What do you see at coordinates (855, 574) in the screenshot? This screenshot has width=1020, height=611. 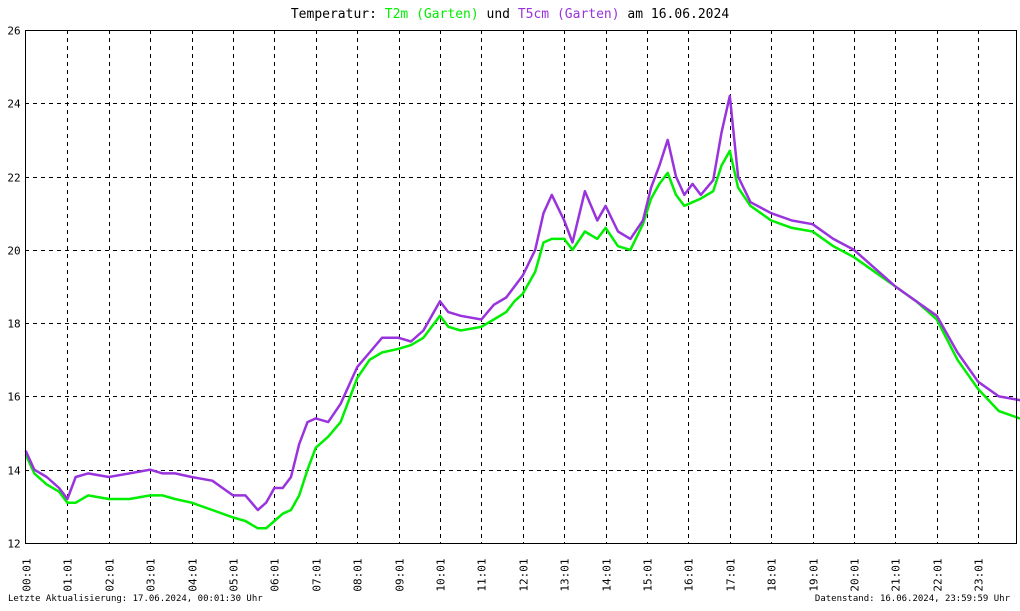 I see `x-tick-label: 20:01` at bounding box center [855, 574].